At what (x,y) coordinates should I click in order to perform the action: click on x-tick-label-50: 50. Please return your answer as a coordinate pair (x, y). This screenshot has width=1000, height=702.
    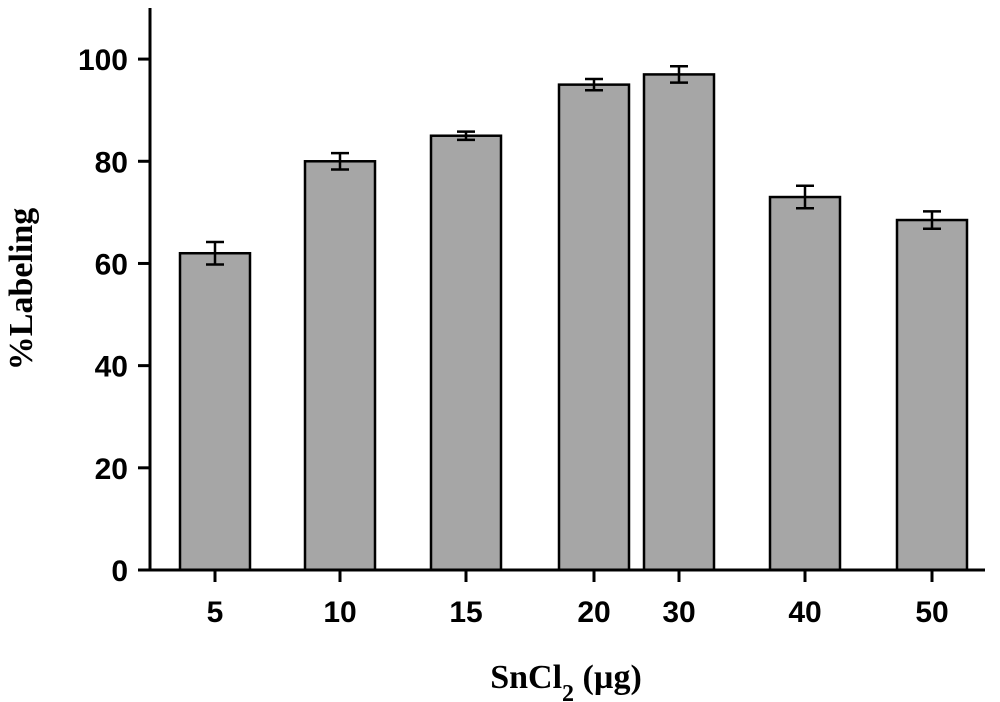
    Looking at the image, I should click on (931, 612).